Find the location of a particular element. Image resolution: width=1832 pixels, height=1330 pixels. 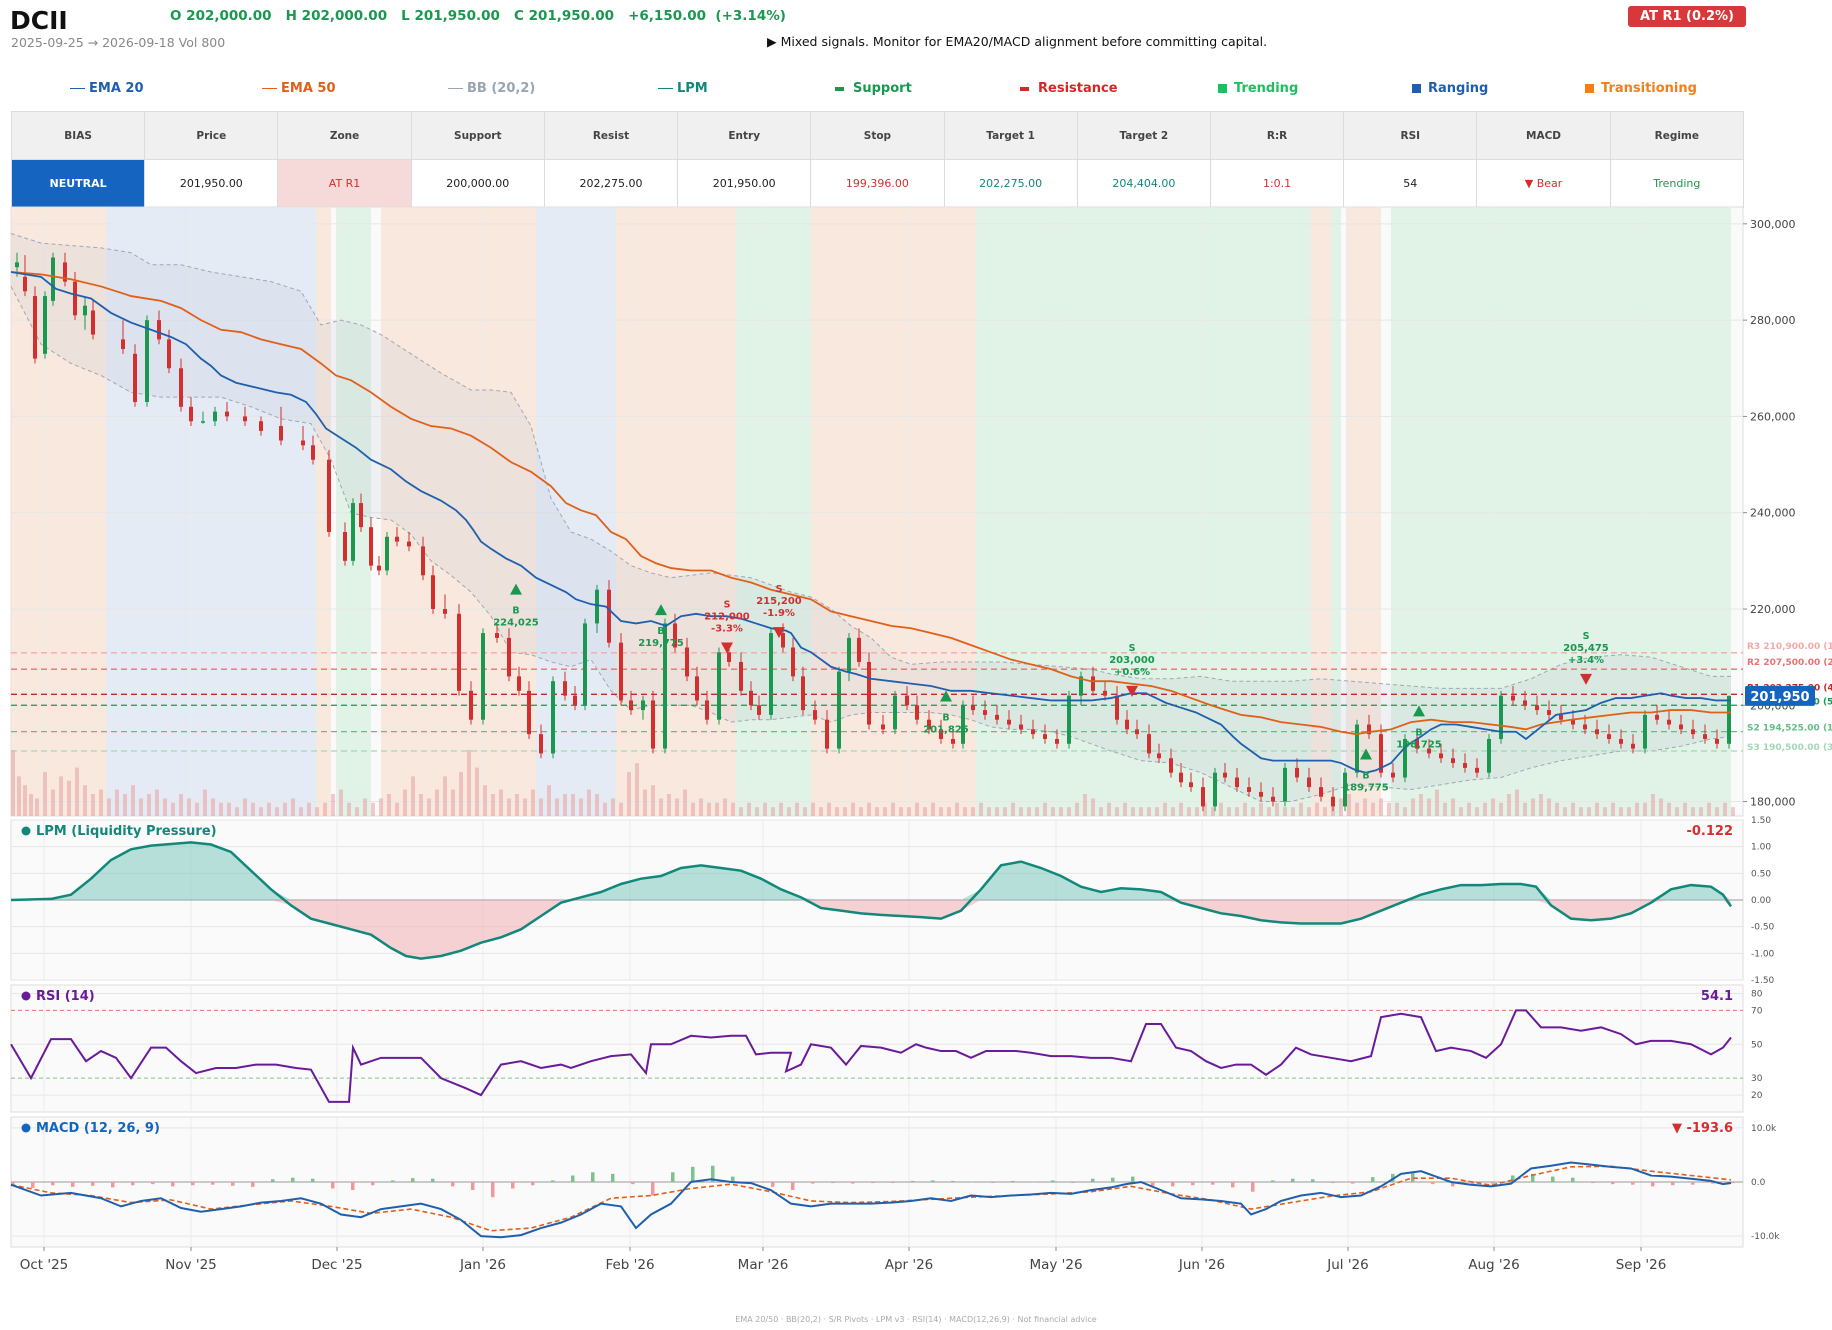

sell-signal-pct: -3.3% is located at coordinates (727, 629).